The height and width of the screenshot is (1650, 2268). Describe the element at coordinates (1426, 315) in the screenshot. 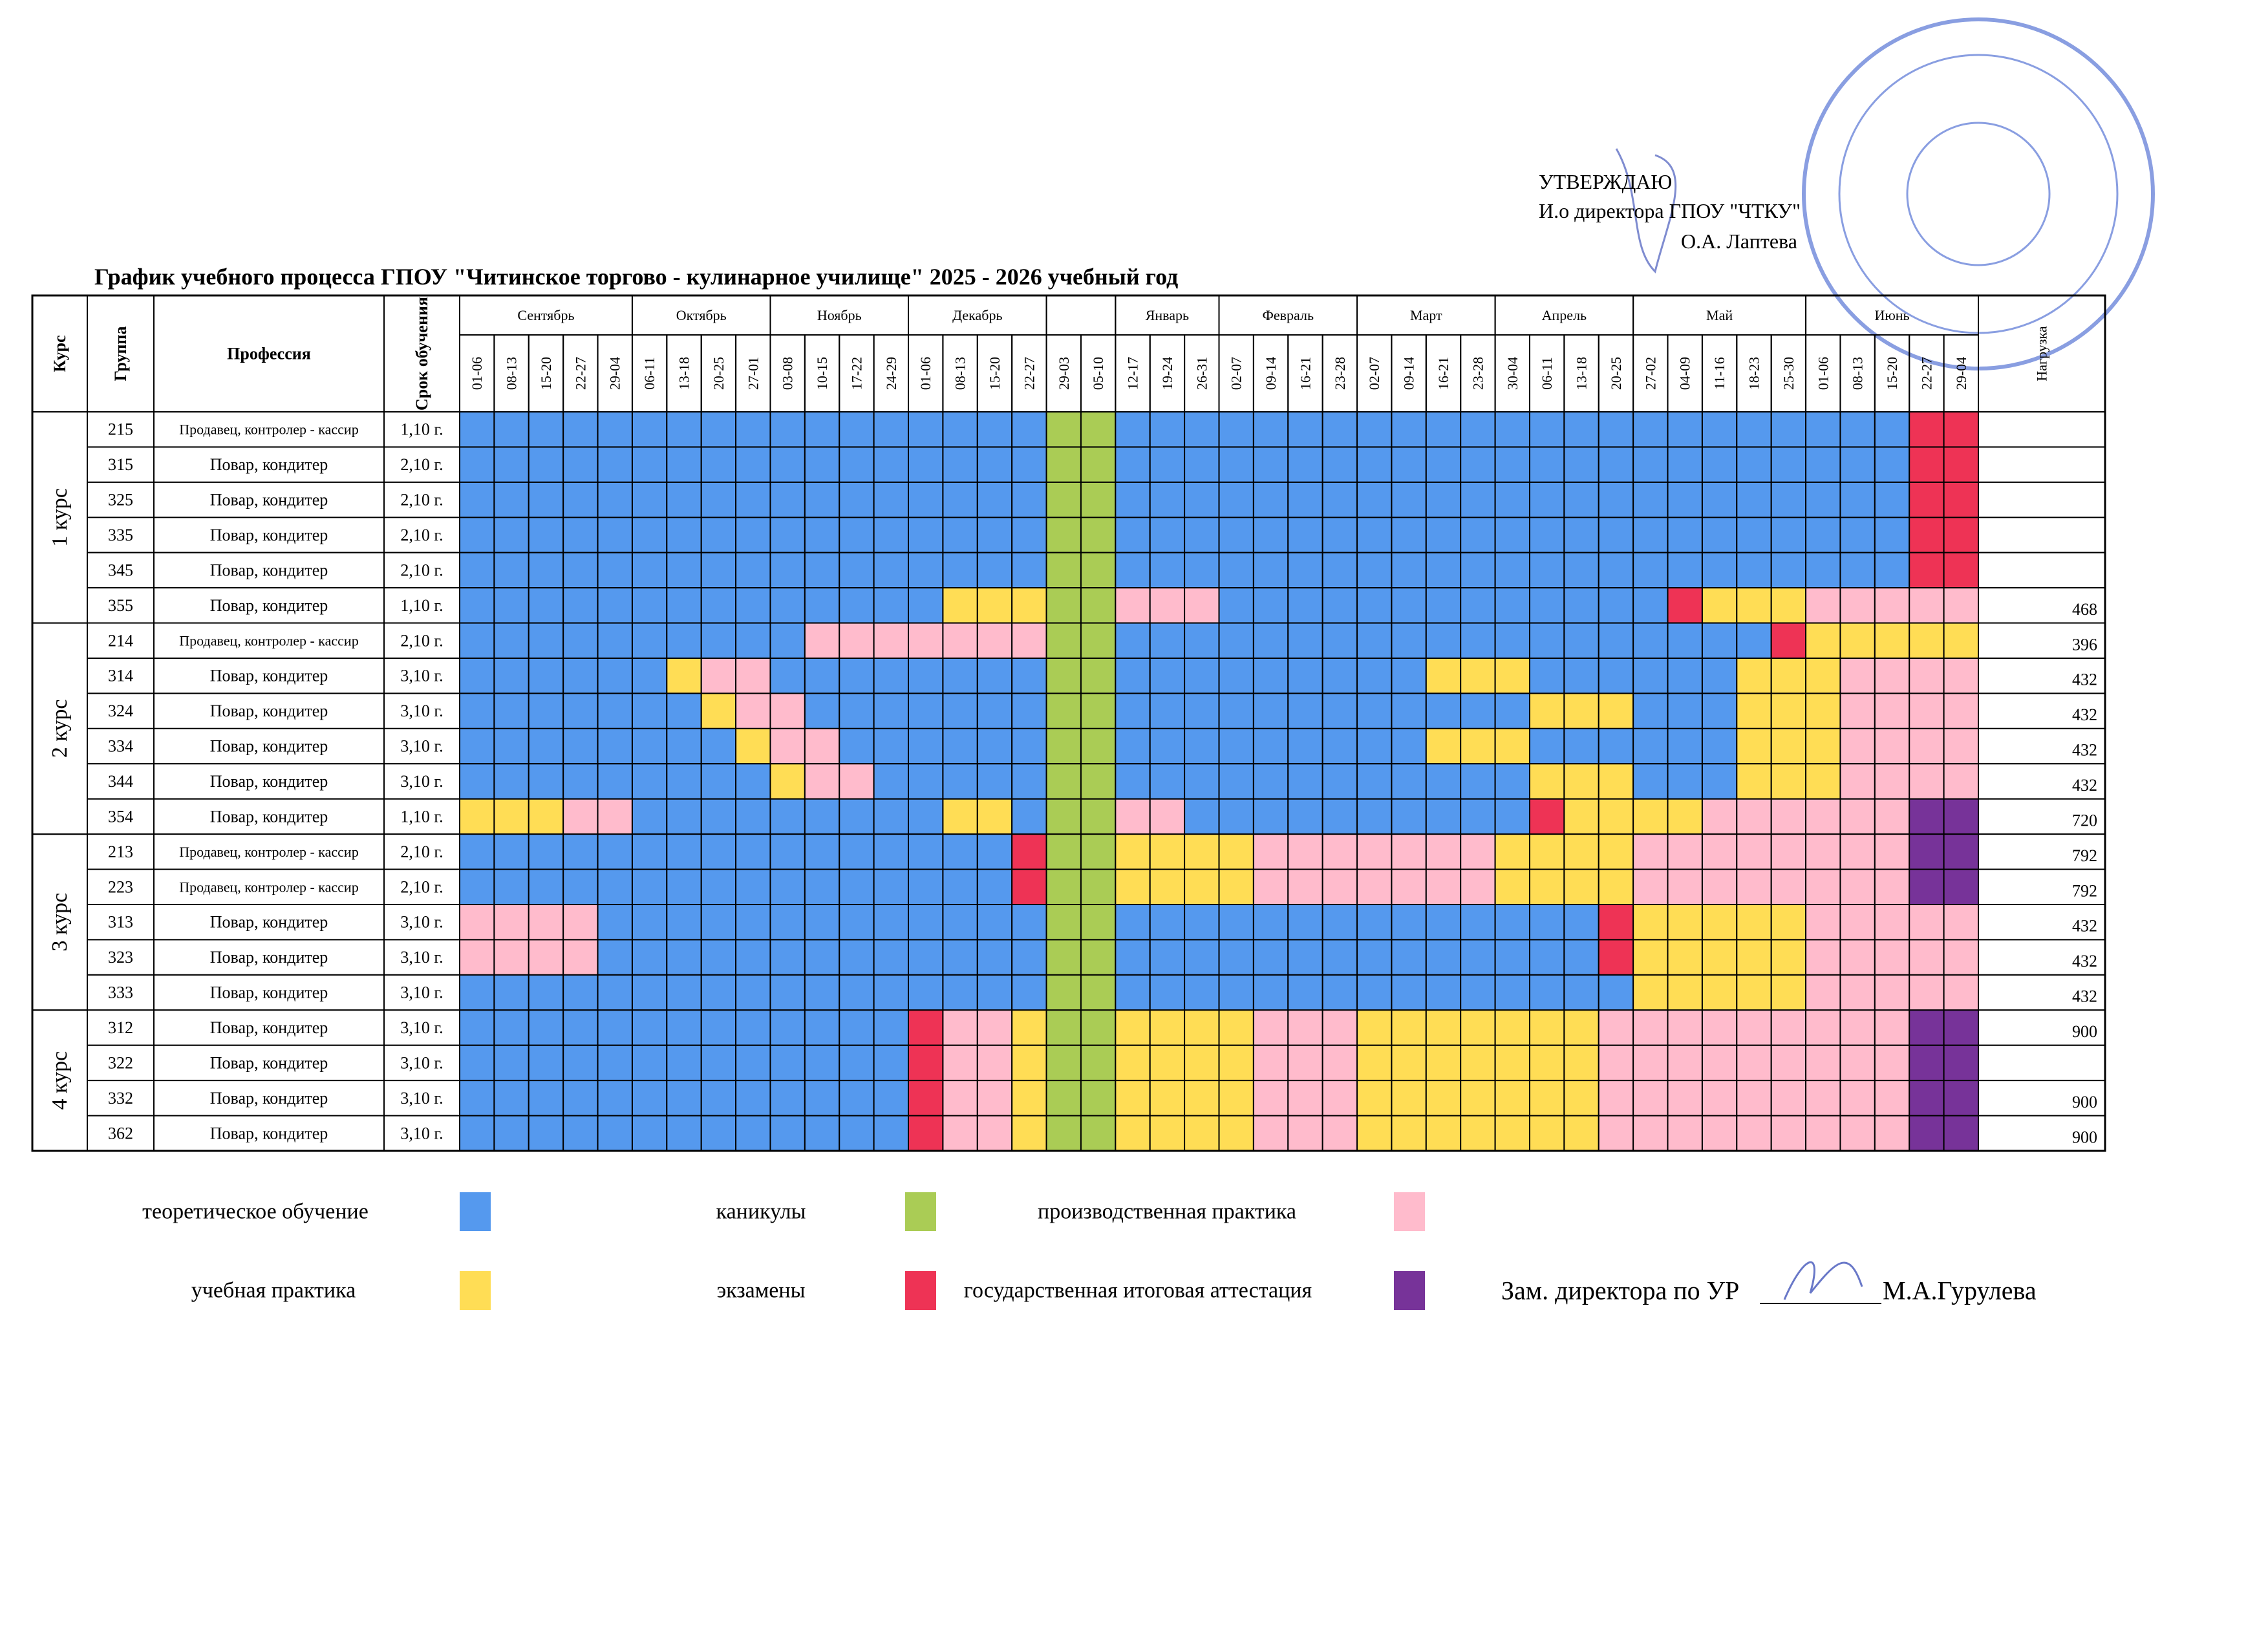

I see `month-label: Март` at that location.